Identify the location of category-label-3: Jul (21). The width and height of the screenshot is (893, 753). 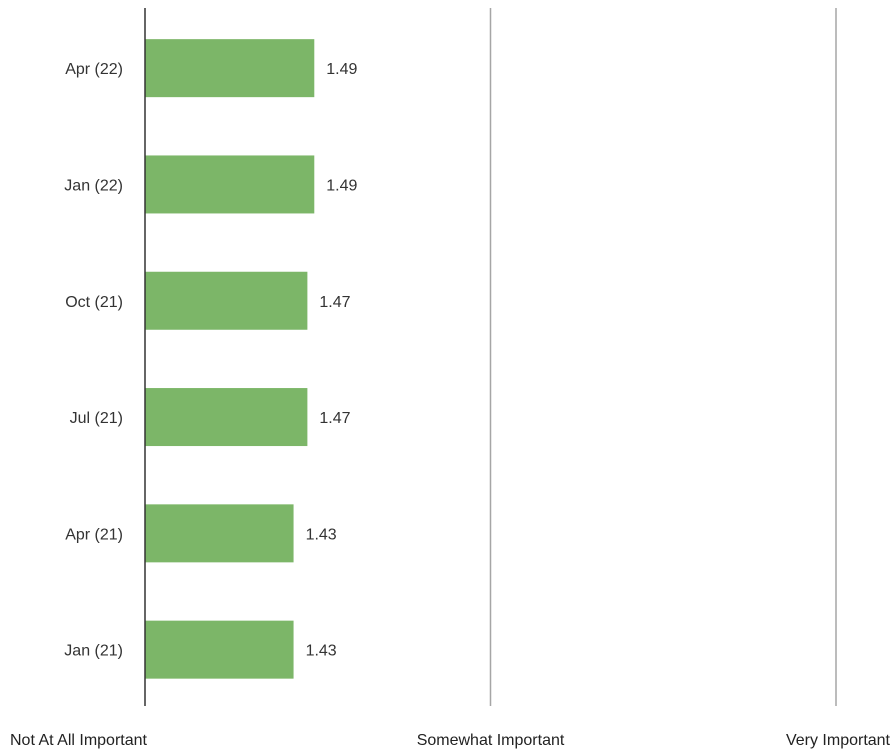
(96, 418).